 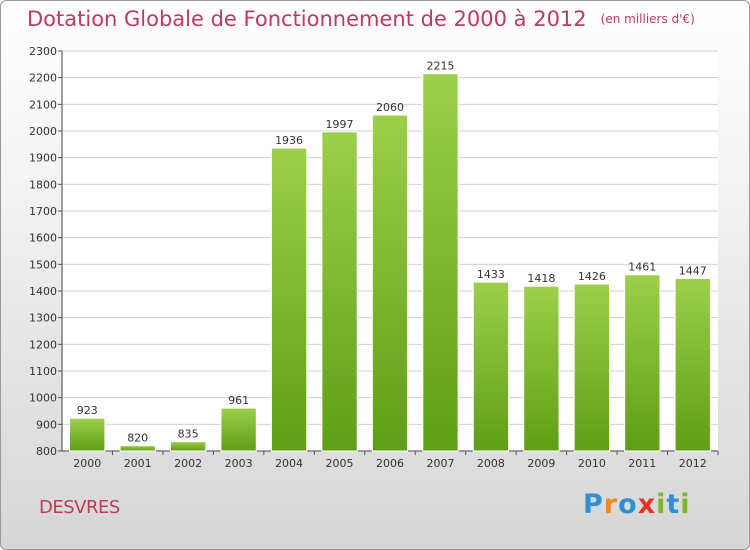 What do you see at coordinates (647, 504) in the screenshot?
I see `logo-letter: x` at bounding box center [647, 504].